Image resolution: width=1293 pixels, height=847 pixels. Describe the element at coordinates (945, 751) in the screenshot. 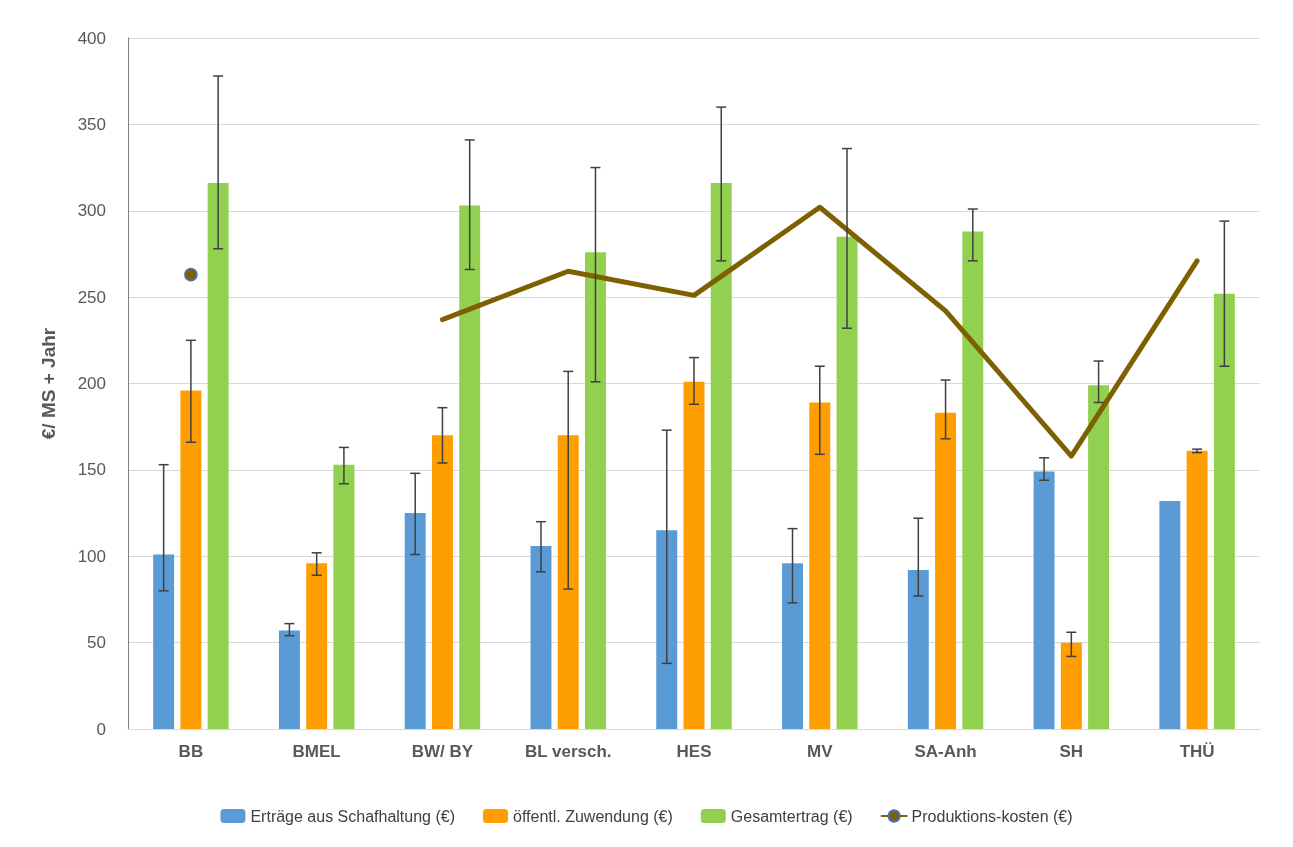

I see `x-tick-label: SA-Anh` at that location.